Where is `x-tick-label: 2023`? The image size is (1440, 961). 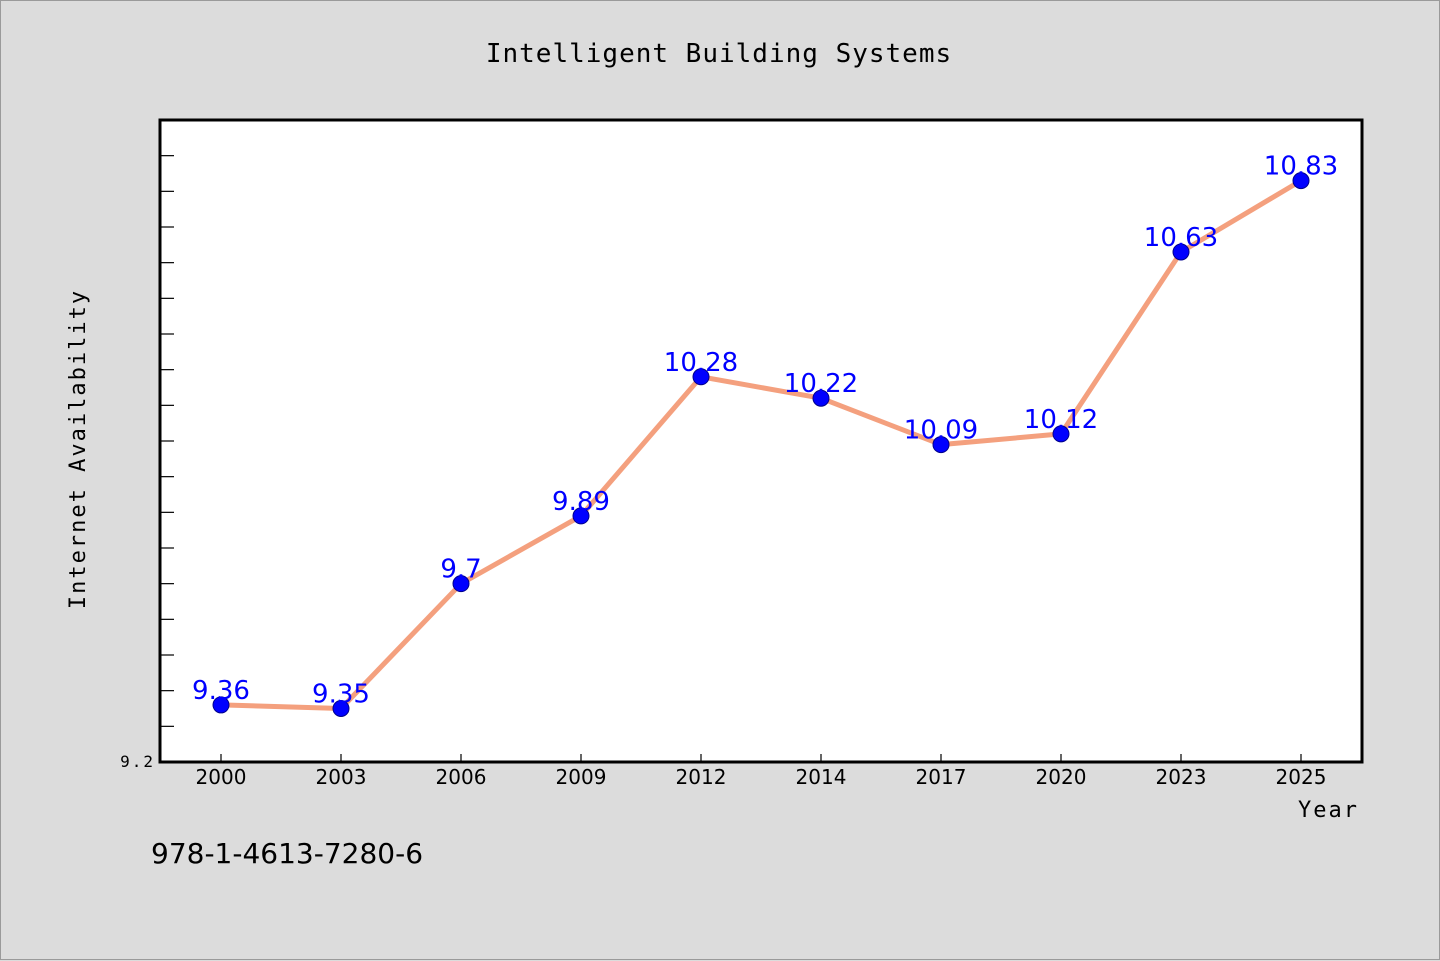
x-tick-label: 2023 is located at coordinates (1181, 777).